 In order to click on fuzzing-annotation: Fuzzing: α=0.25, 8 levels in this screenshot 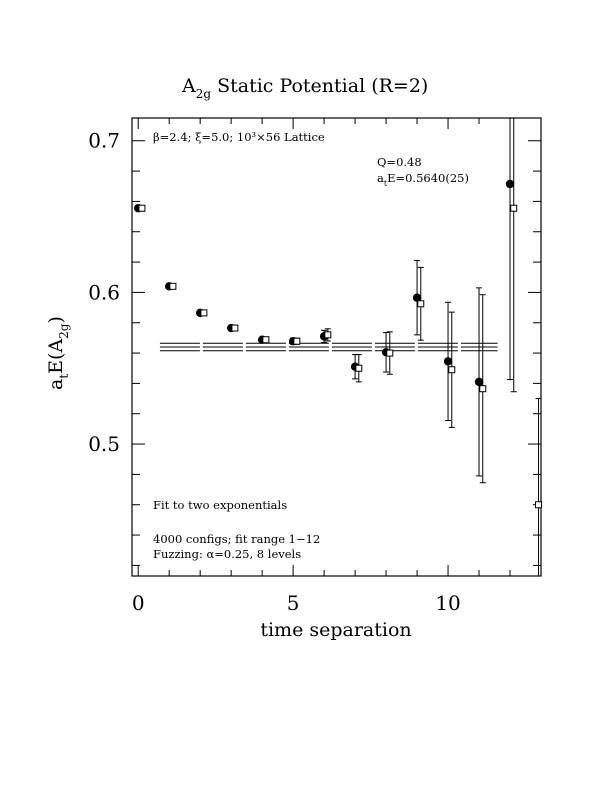, I will do `click(227, 554)`.